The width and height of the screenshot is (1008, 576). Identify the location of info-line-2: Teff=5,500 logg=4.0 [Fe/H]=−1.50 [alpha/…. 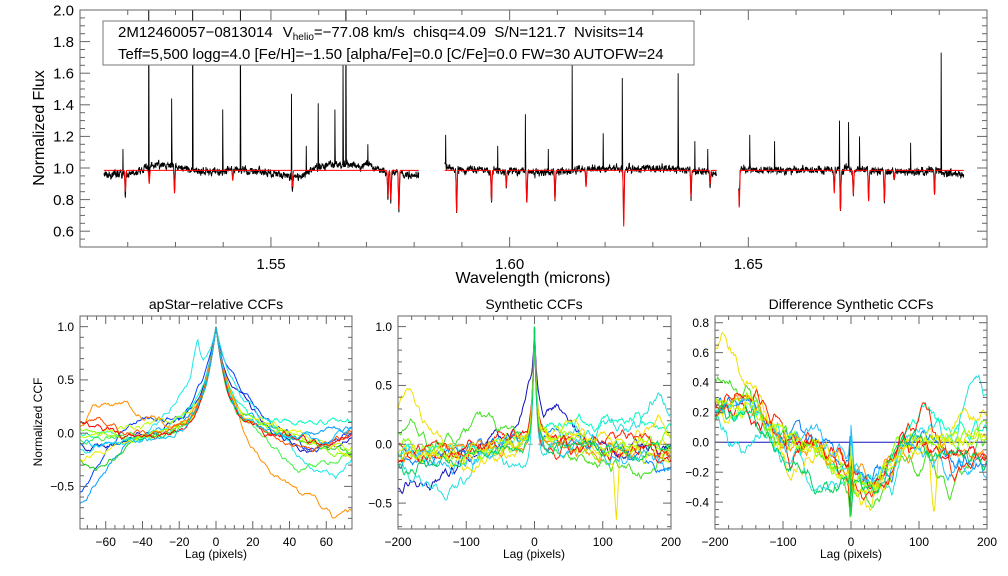
(391, 54).